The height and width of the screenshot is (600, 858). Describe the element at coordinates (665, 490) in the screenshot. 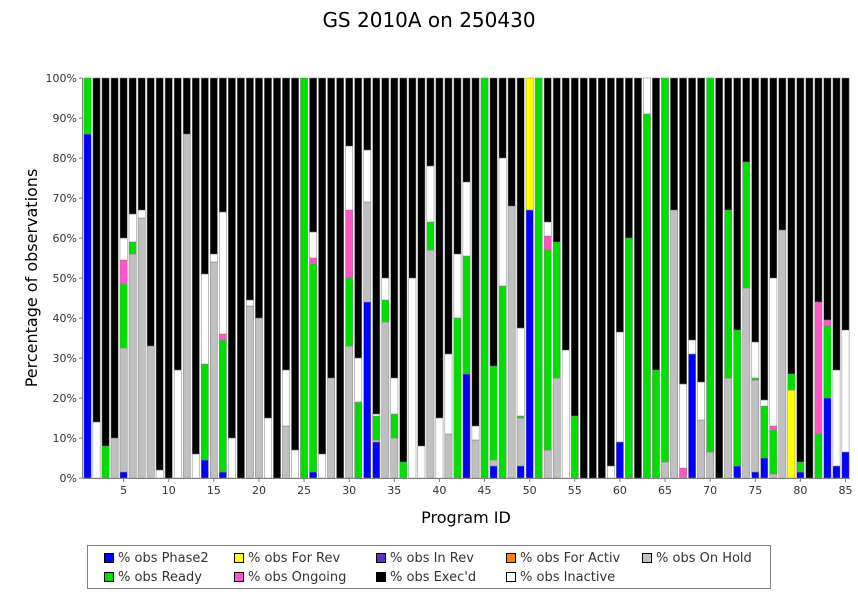

I see `x-tick-label: 65` at that location.